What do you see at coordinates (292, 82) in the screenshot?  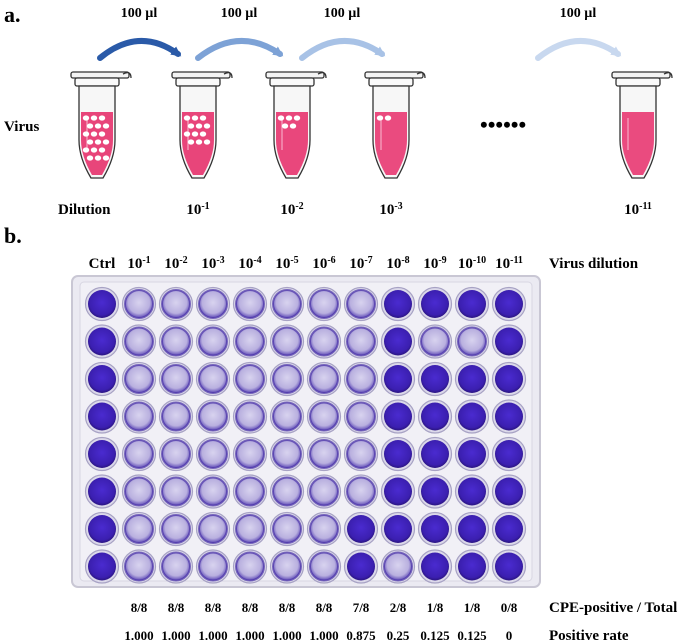 I see `tube-rim` at bounding box center [292, 82].